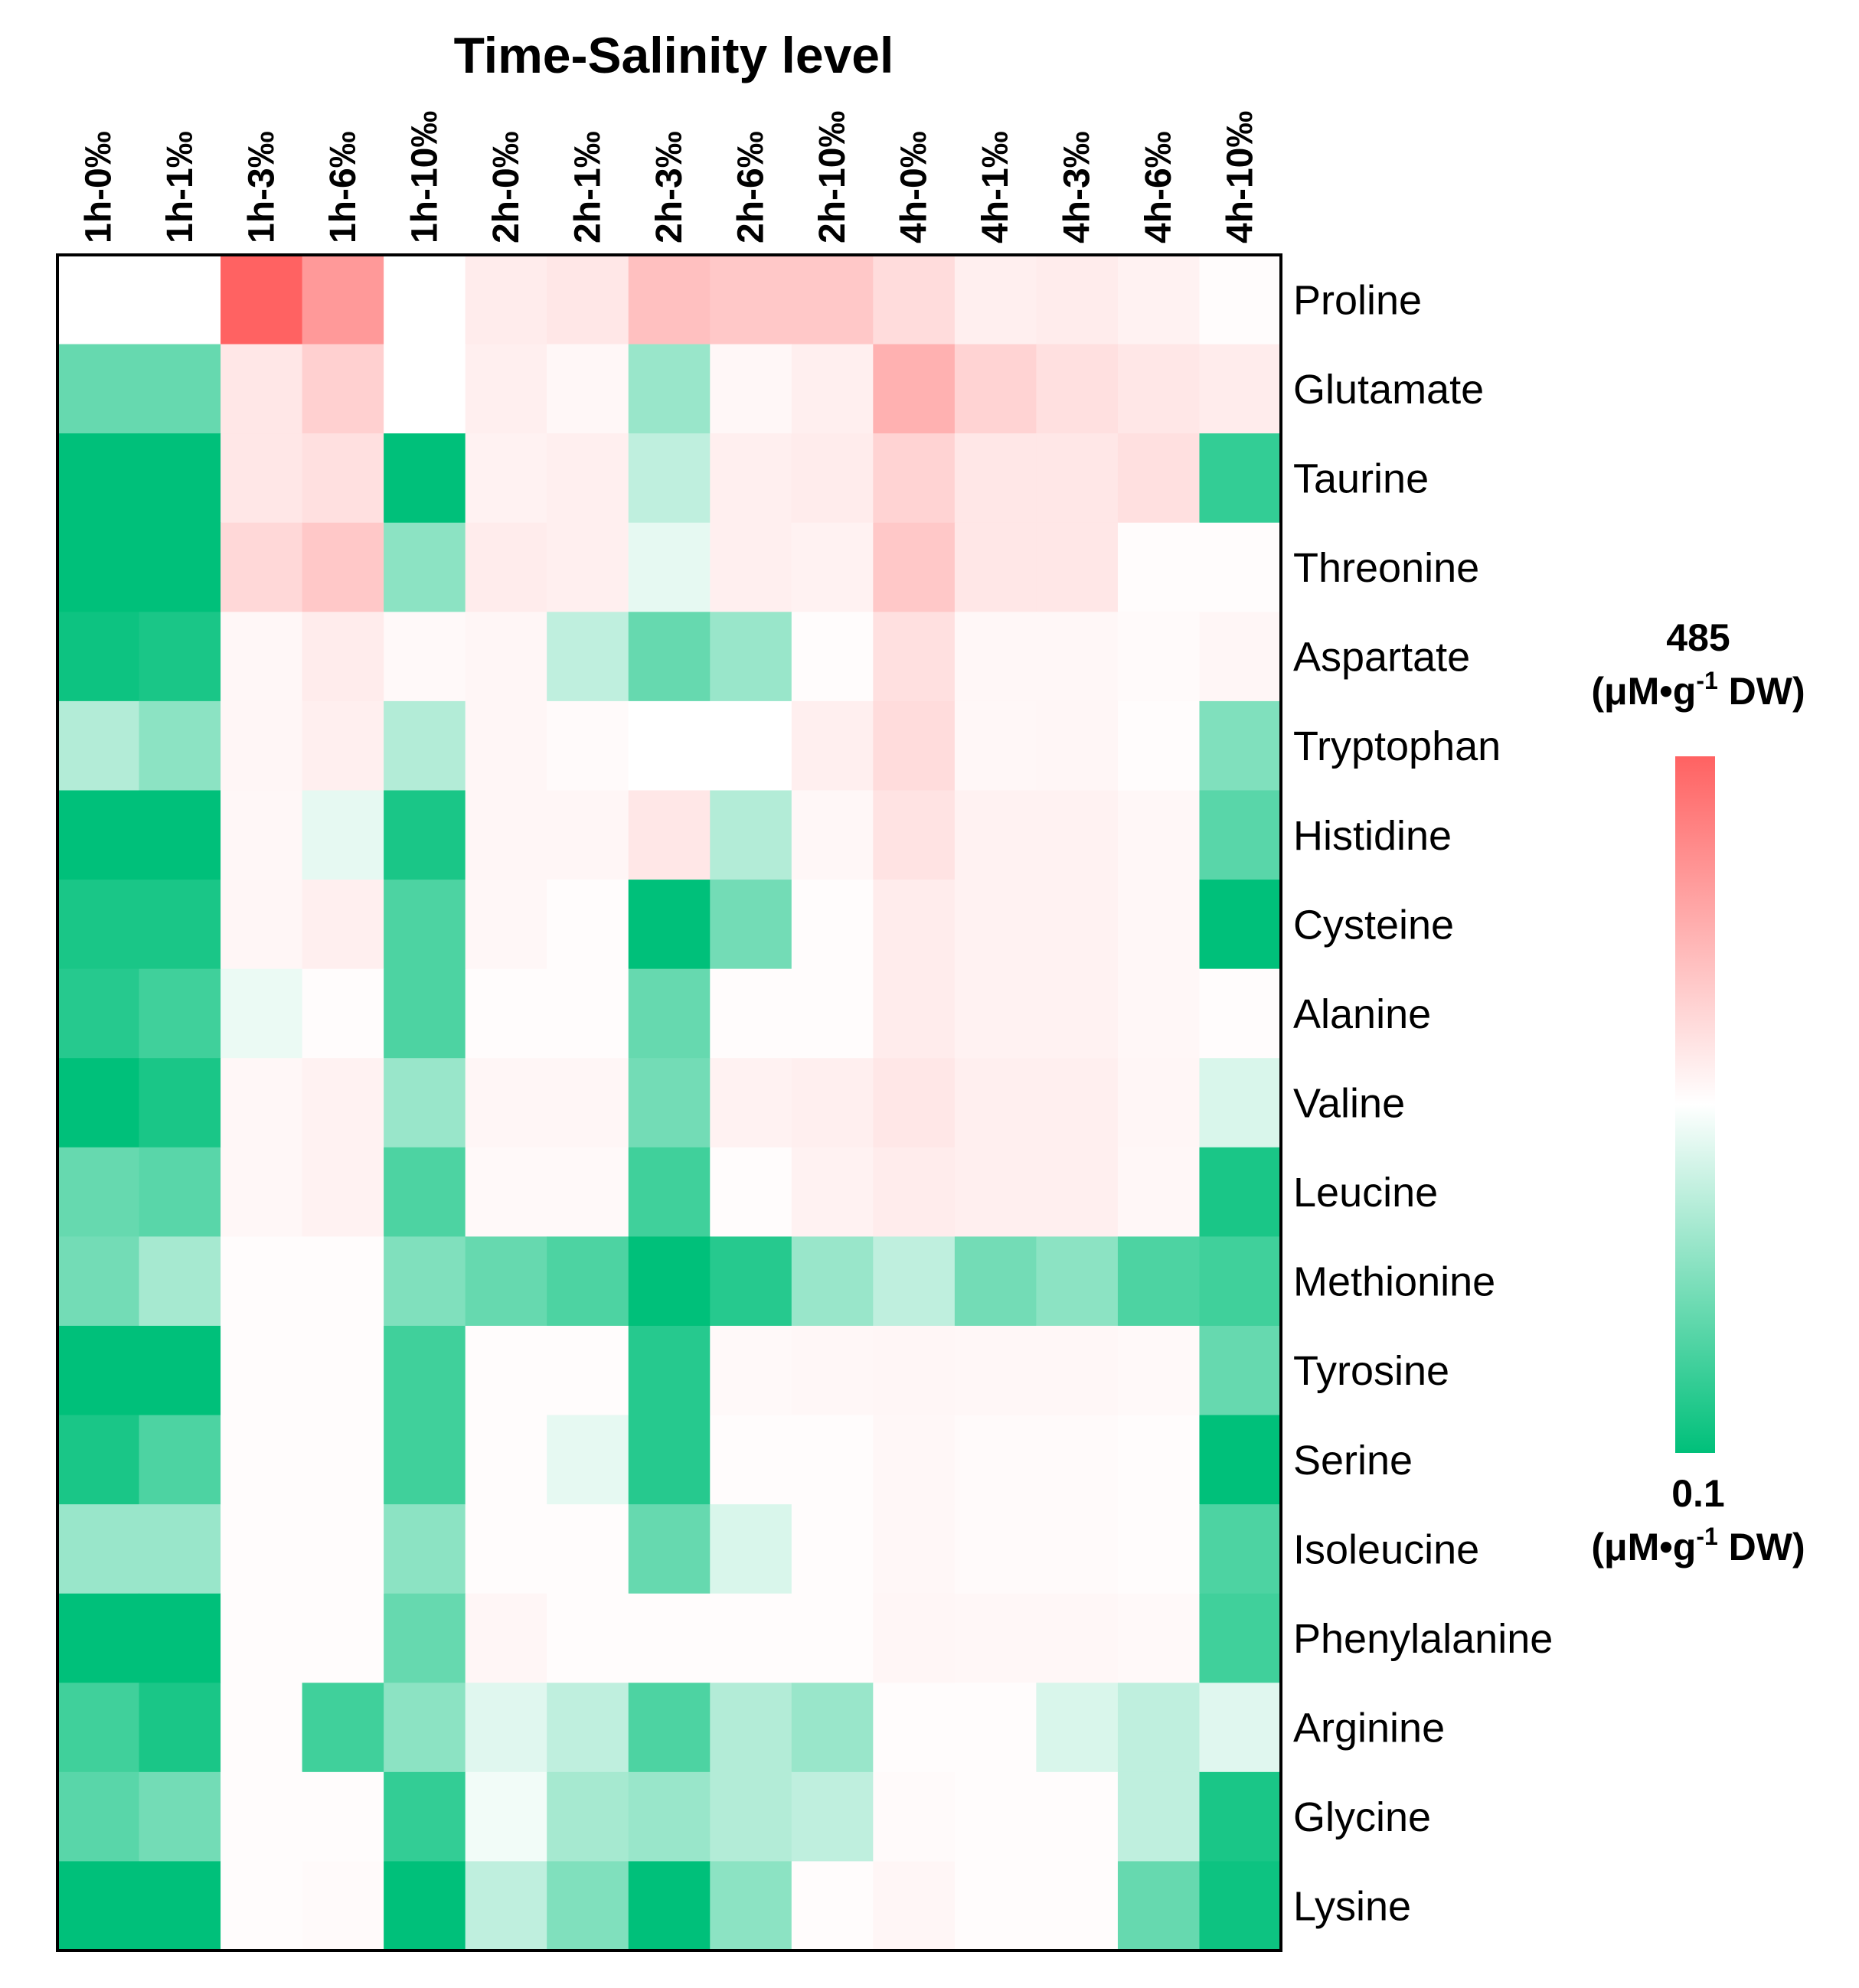 The image size is (1859, 1988). What do you see at coordinates (1159, 187) in the screenshot?
I see `column-label: 4h-6‰` at bounding box center [1159, 187].